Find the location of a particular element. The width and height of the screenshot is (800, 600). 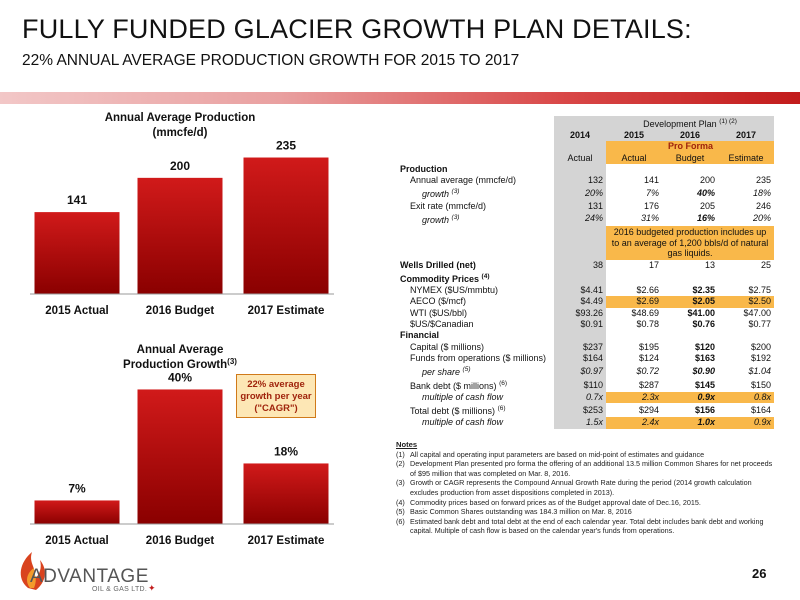

table-cell: 24% is located at coordinates (580, 218).